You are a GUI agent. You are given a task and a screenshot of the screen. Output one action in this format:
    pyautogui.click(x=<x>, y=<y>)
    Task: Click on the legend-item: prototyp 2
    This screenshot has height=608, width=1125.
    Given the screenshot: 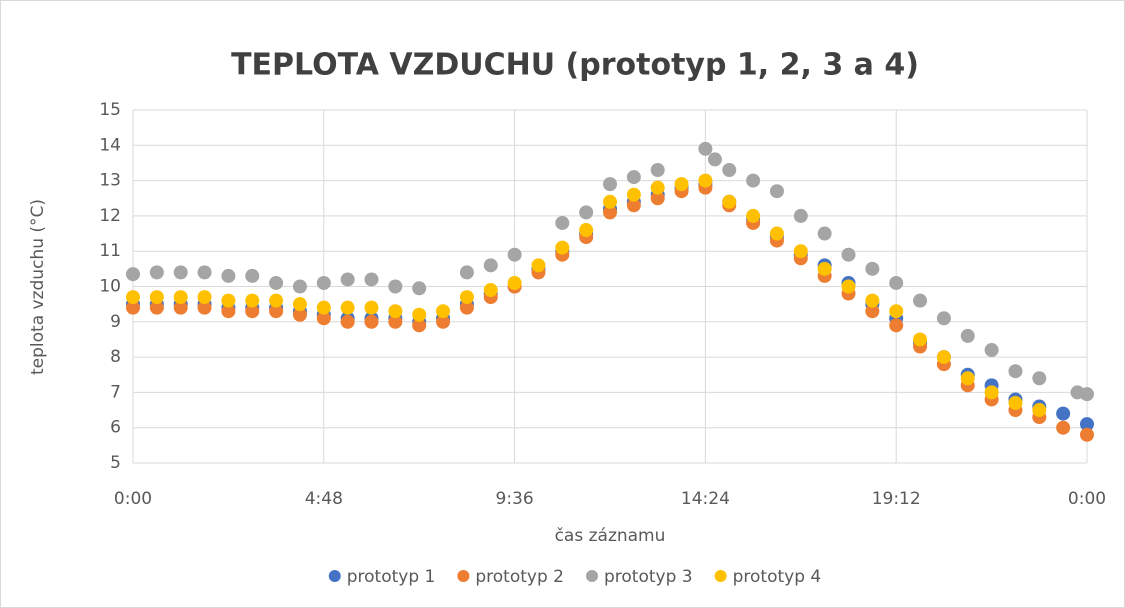 What is the action you would take?
    pyautogui.click(x=510, y=577)
    